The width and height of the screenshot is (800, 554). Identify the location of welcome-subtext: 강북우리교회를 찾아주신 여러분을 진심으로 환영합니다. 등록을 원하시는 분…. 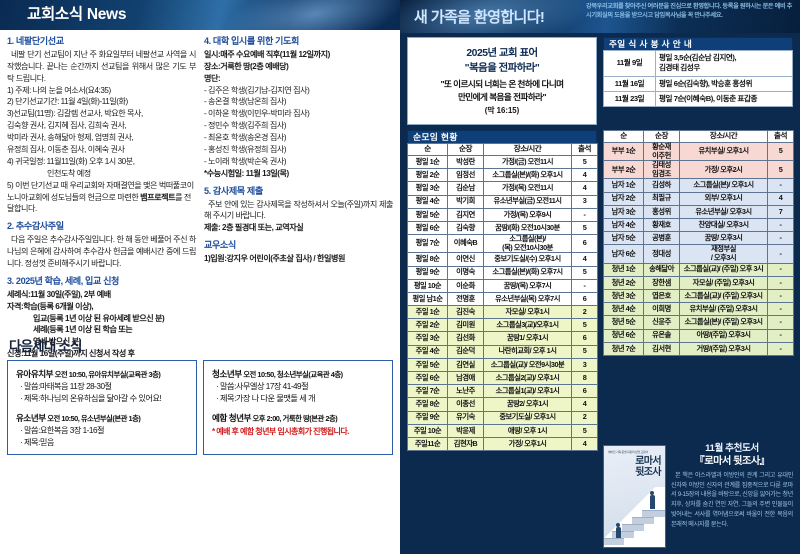
(689, 11).